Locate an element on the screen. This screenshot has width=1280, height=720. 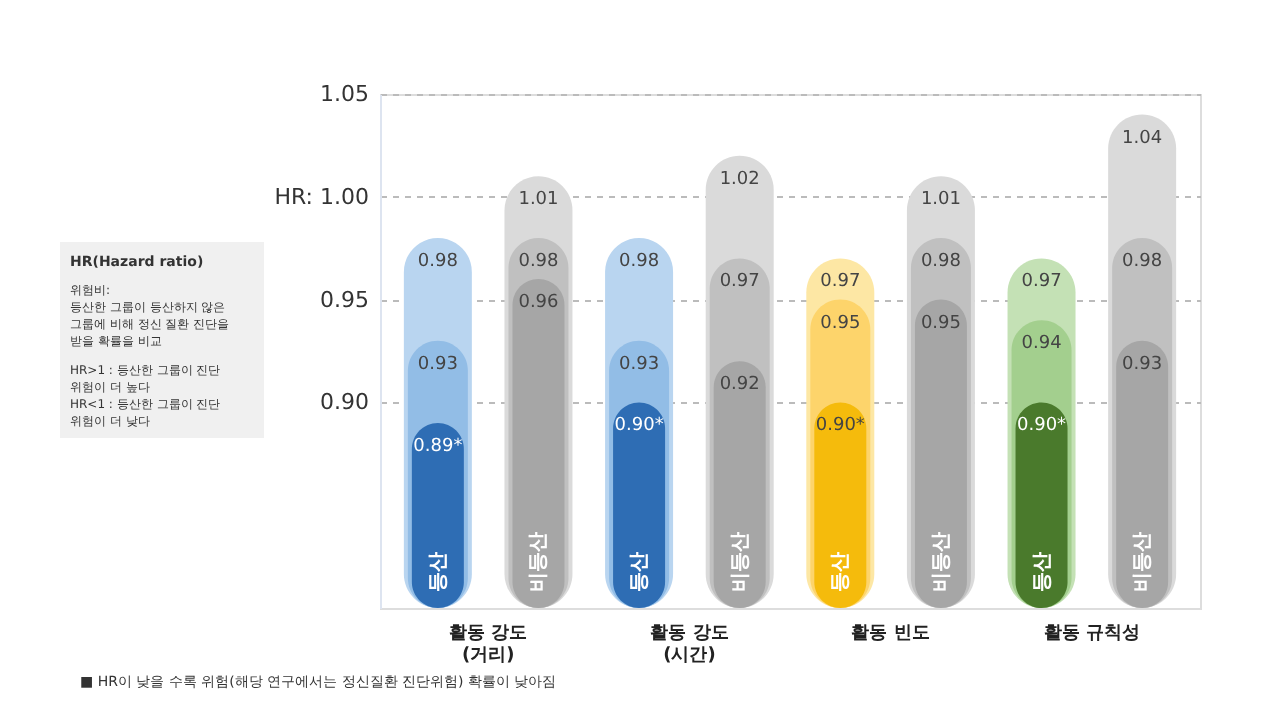
data-label: 1.04 is located at coordinates (1142, 138).